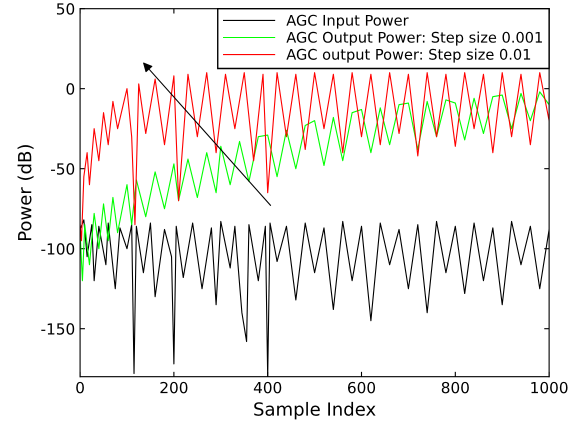 The height and width of the screenshot is (433, 572). I want to click on legend-label: AGC output Power: Step size 0.01, so click(408, 55).